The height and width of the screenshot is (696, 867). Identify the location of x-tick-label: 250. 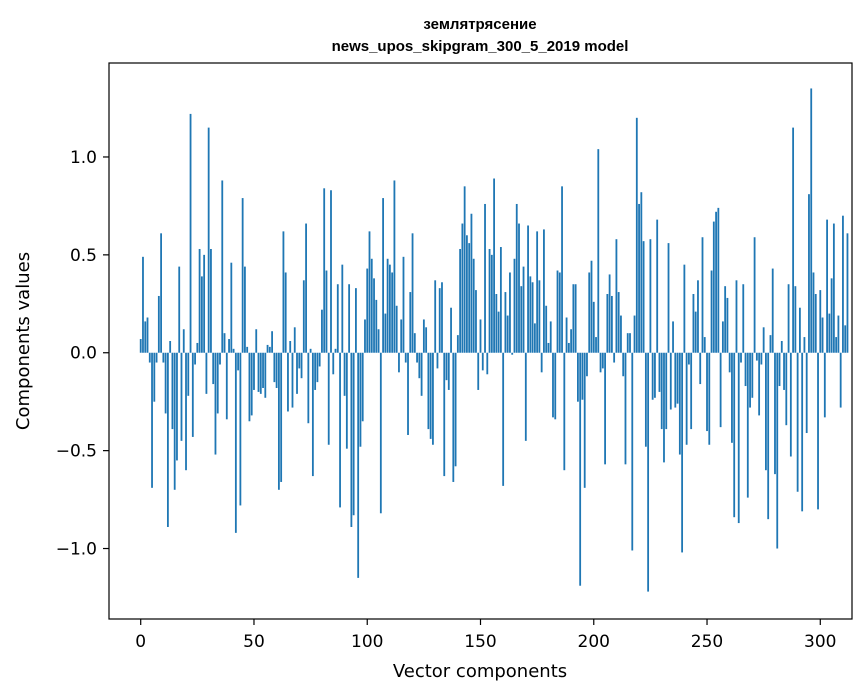
(707, 642).